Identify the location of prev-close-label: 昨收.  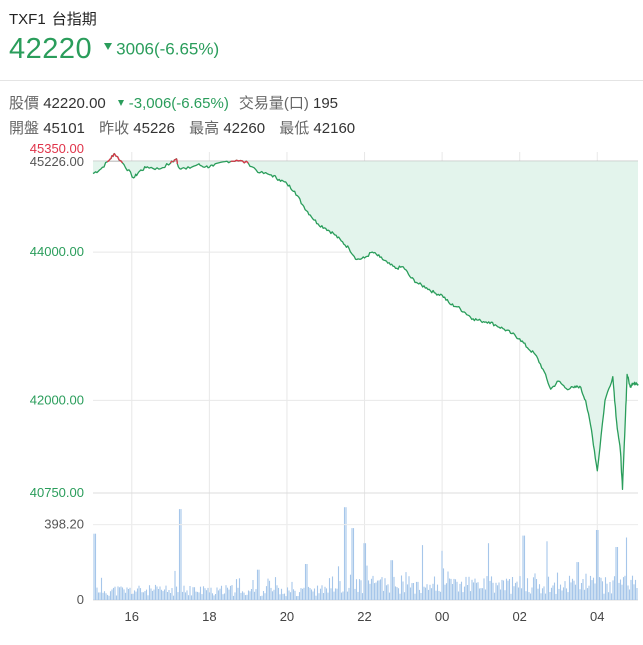
(114, 128).